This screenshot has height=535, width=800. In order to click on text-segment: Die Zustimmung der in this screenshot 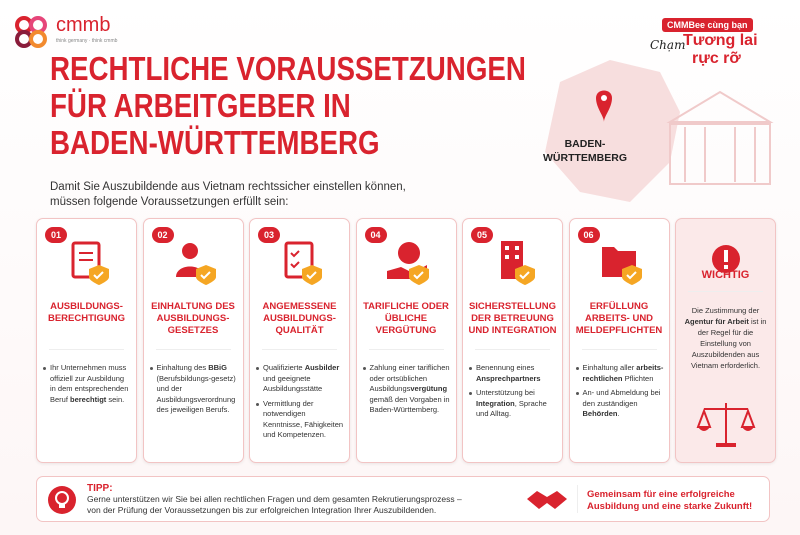, I will do `click(725, 310)`.